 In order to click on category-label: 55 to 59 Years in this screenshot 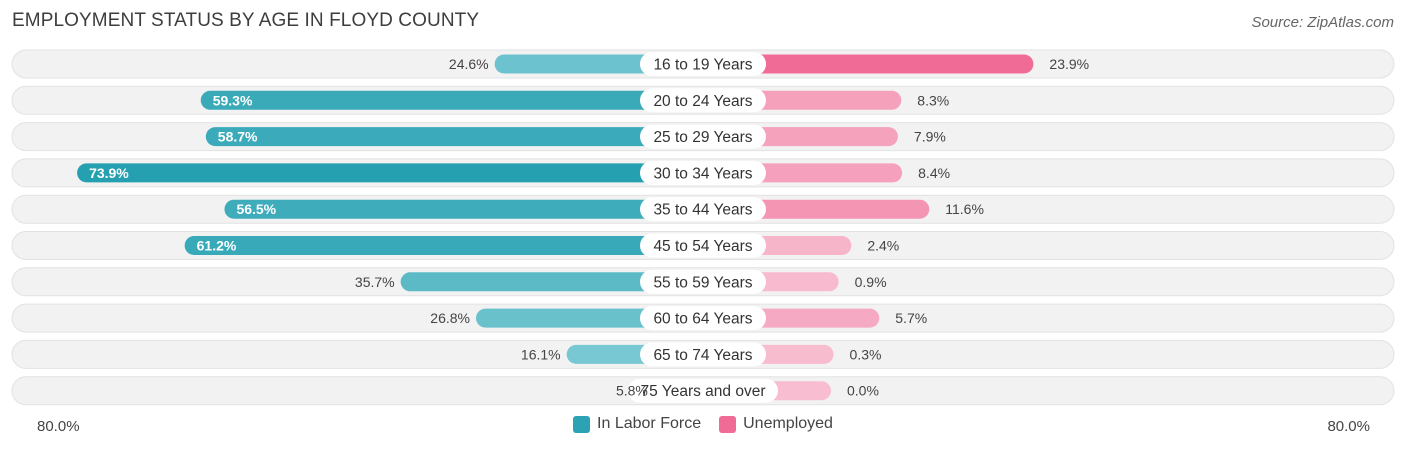, I will do `click(702, 282)`.